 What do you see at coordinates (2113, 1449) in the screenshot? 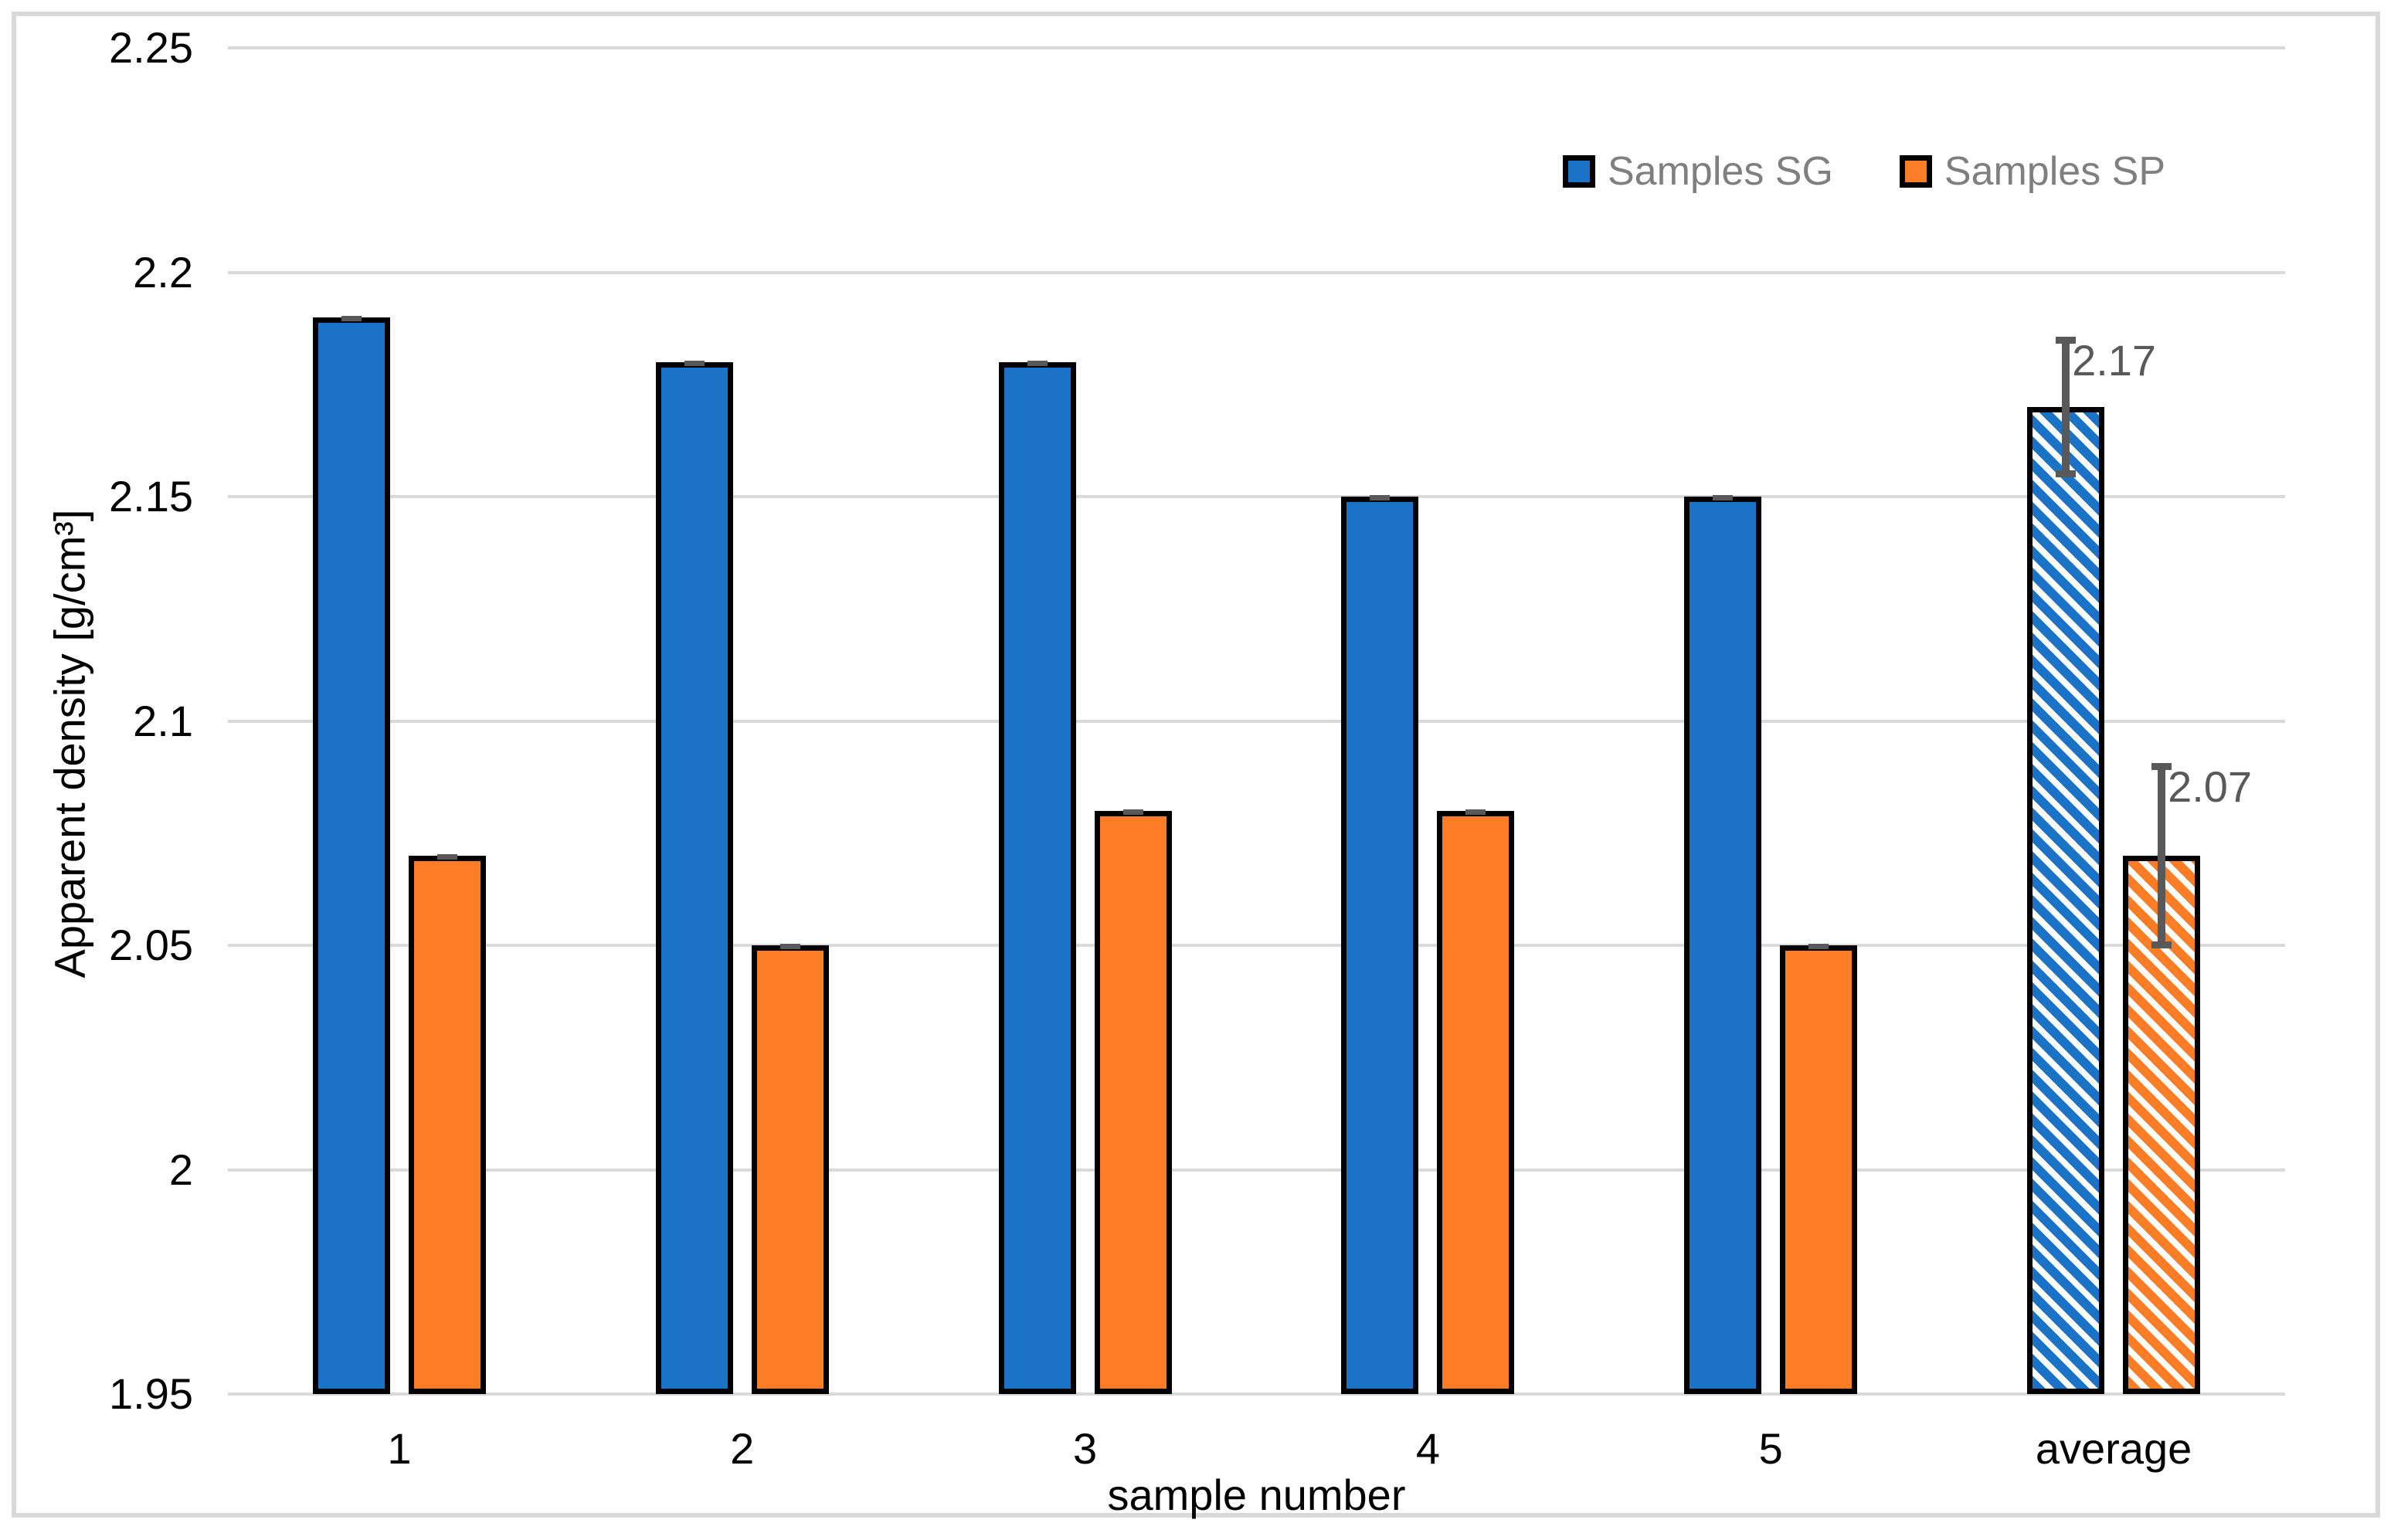
I see `x-tick-label-average: average` at bounding box center [2113, 1449].